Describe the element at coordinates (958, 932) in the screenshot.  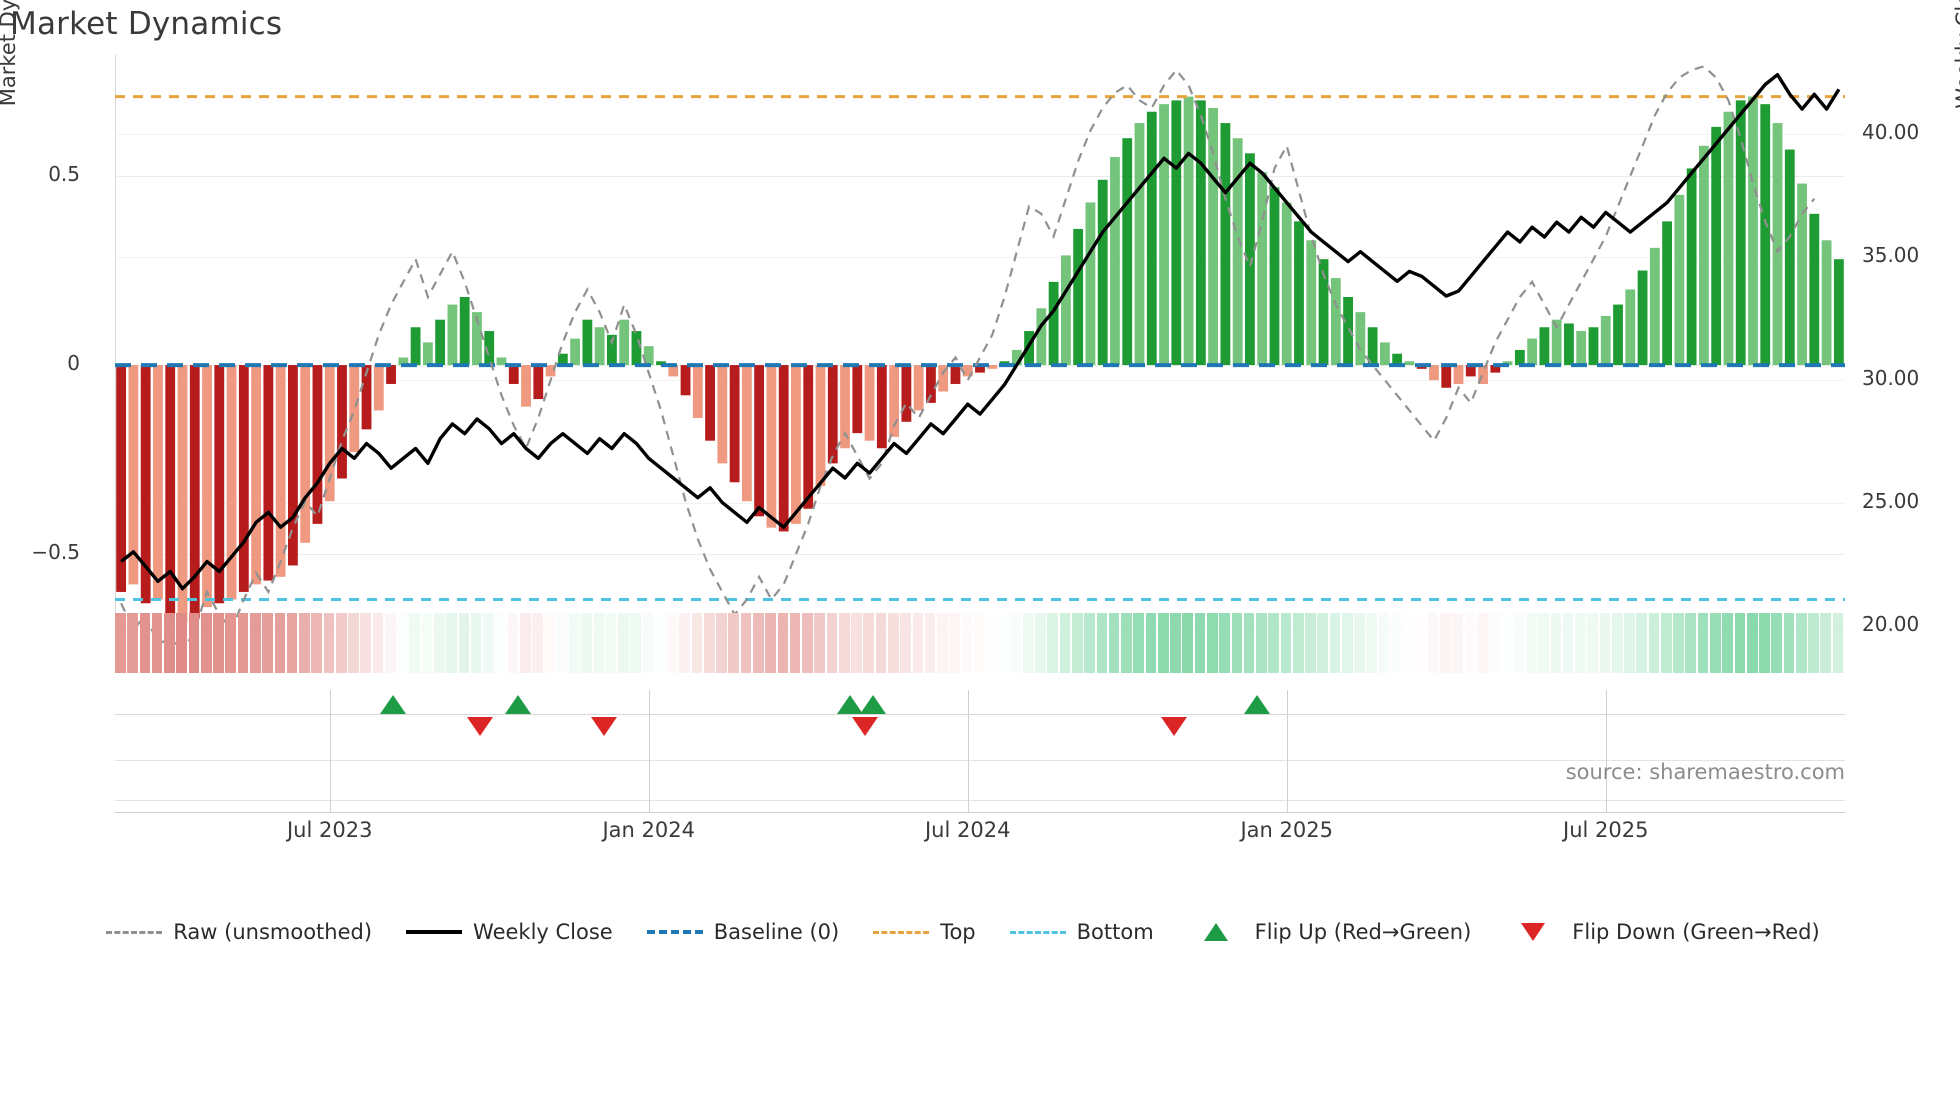
I see `legend-label: Top` at that location.